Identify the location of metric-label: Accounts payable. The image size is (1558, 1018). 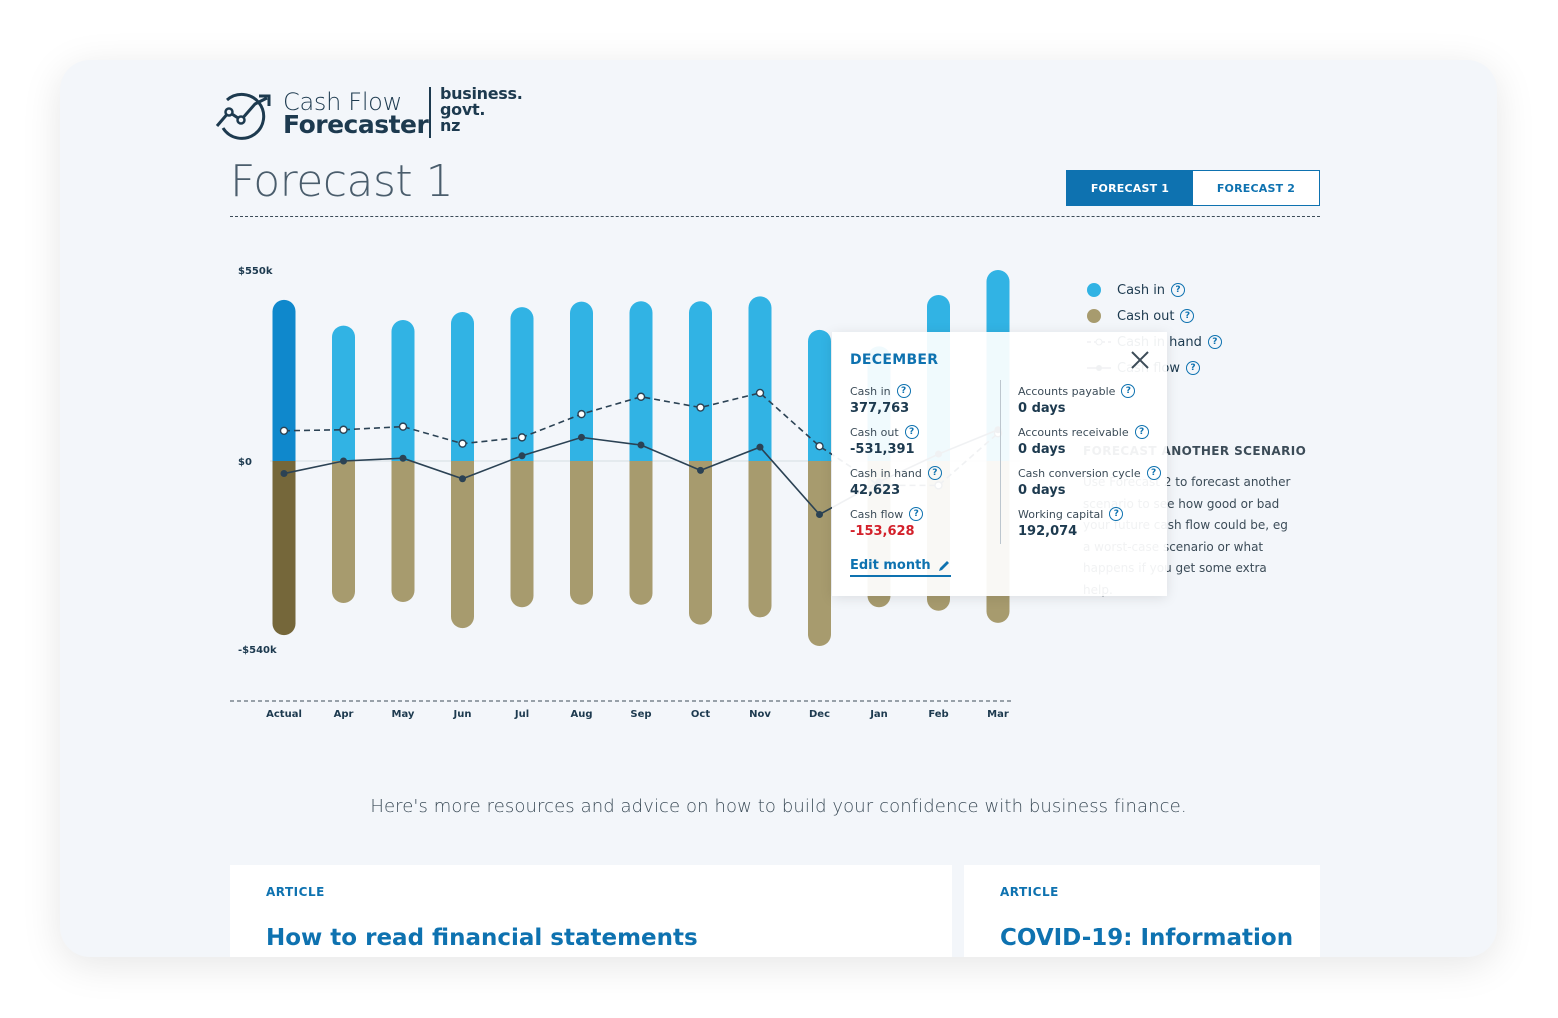
(1067, 391).